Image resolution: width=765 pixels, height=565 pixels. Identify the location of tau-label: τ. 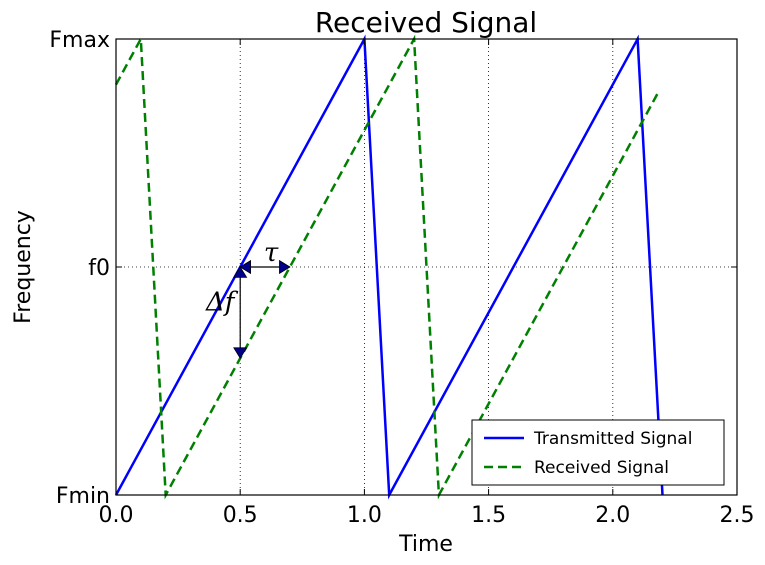
(271, 253).